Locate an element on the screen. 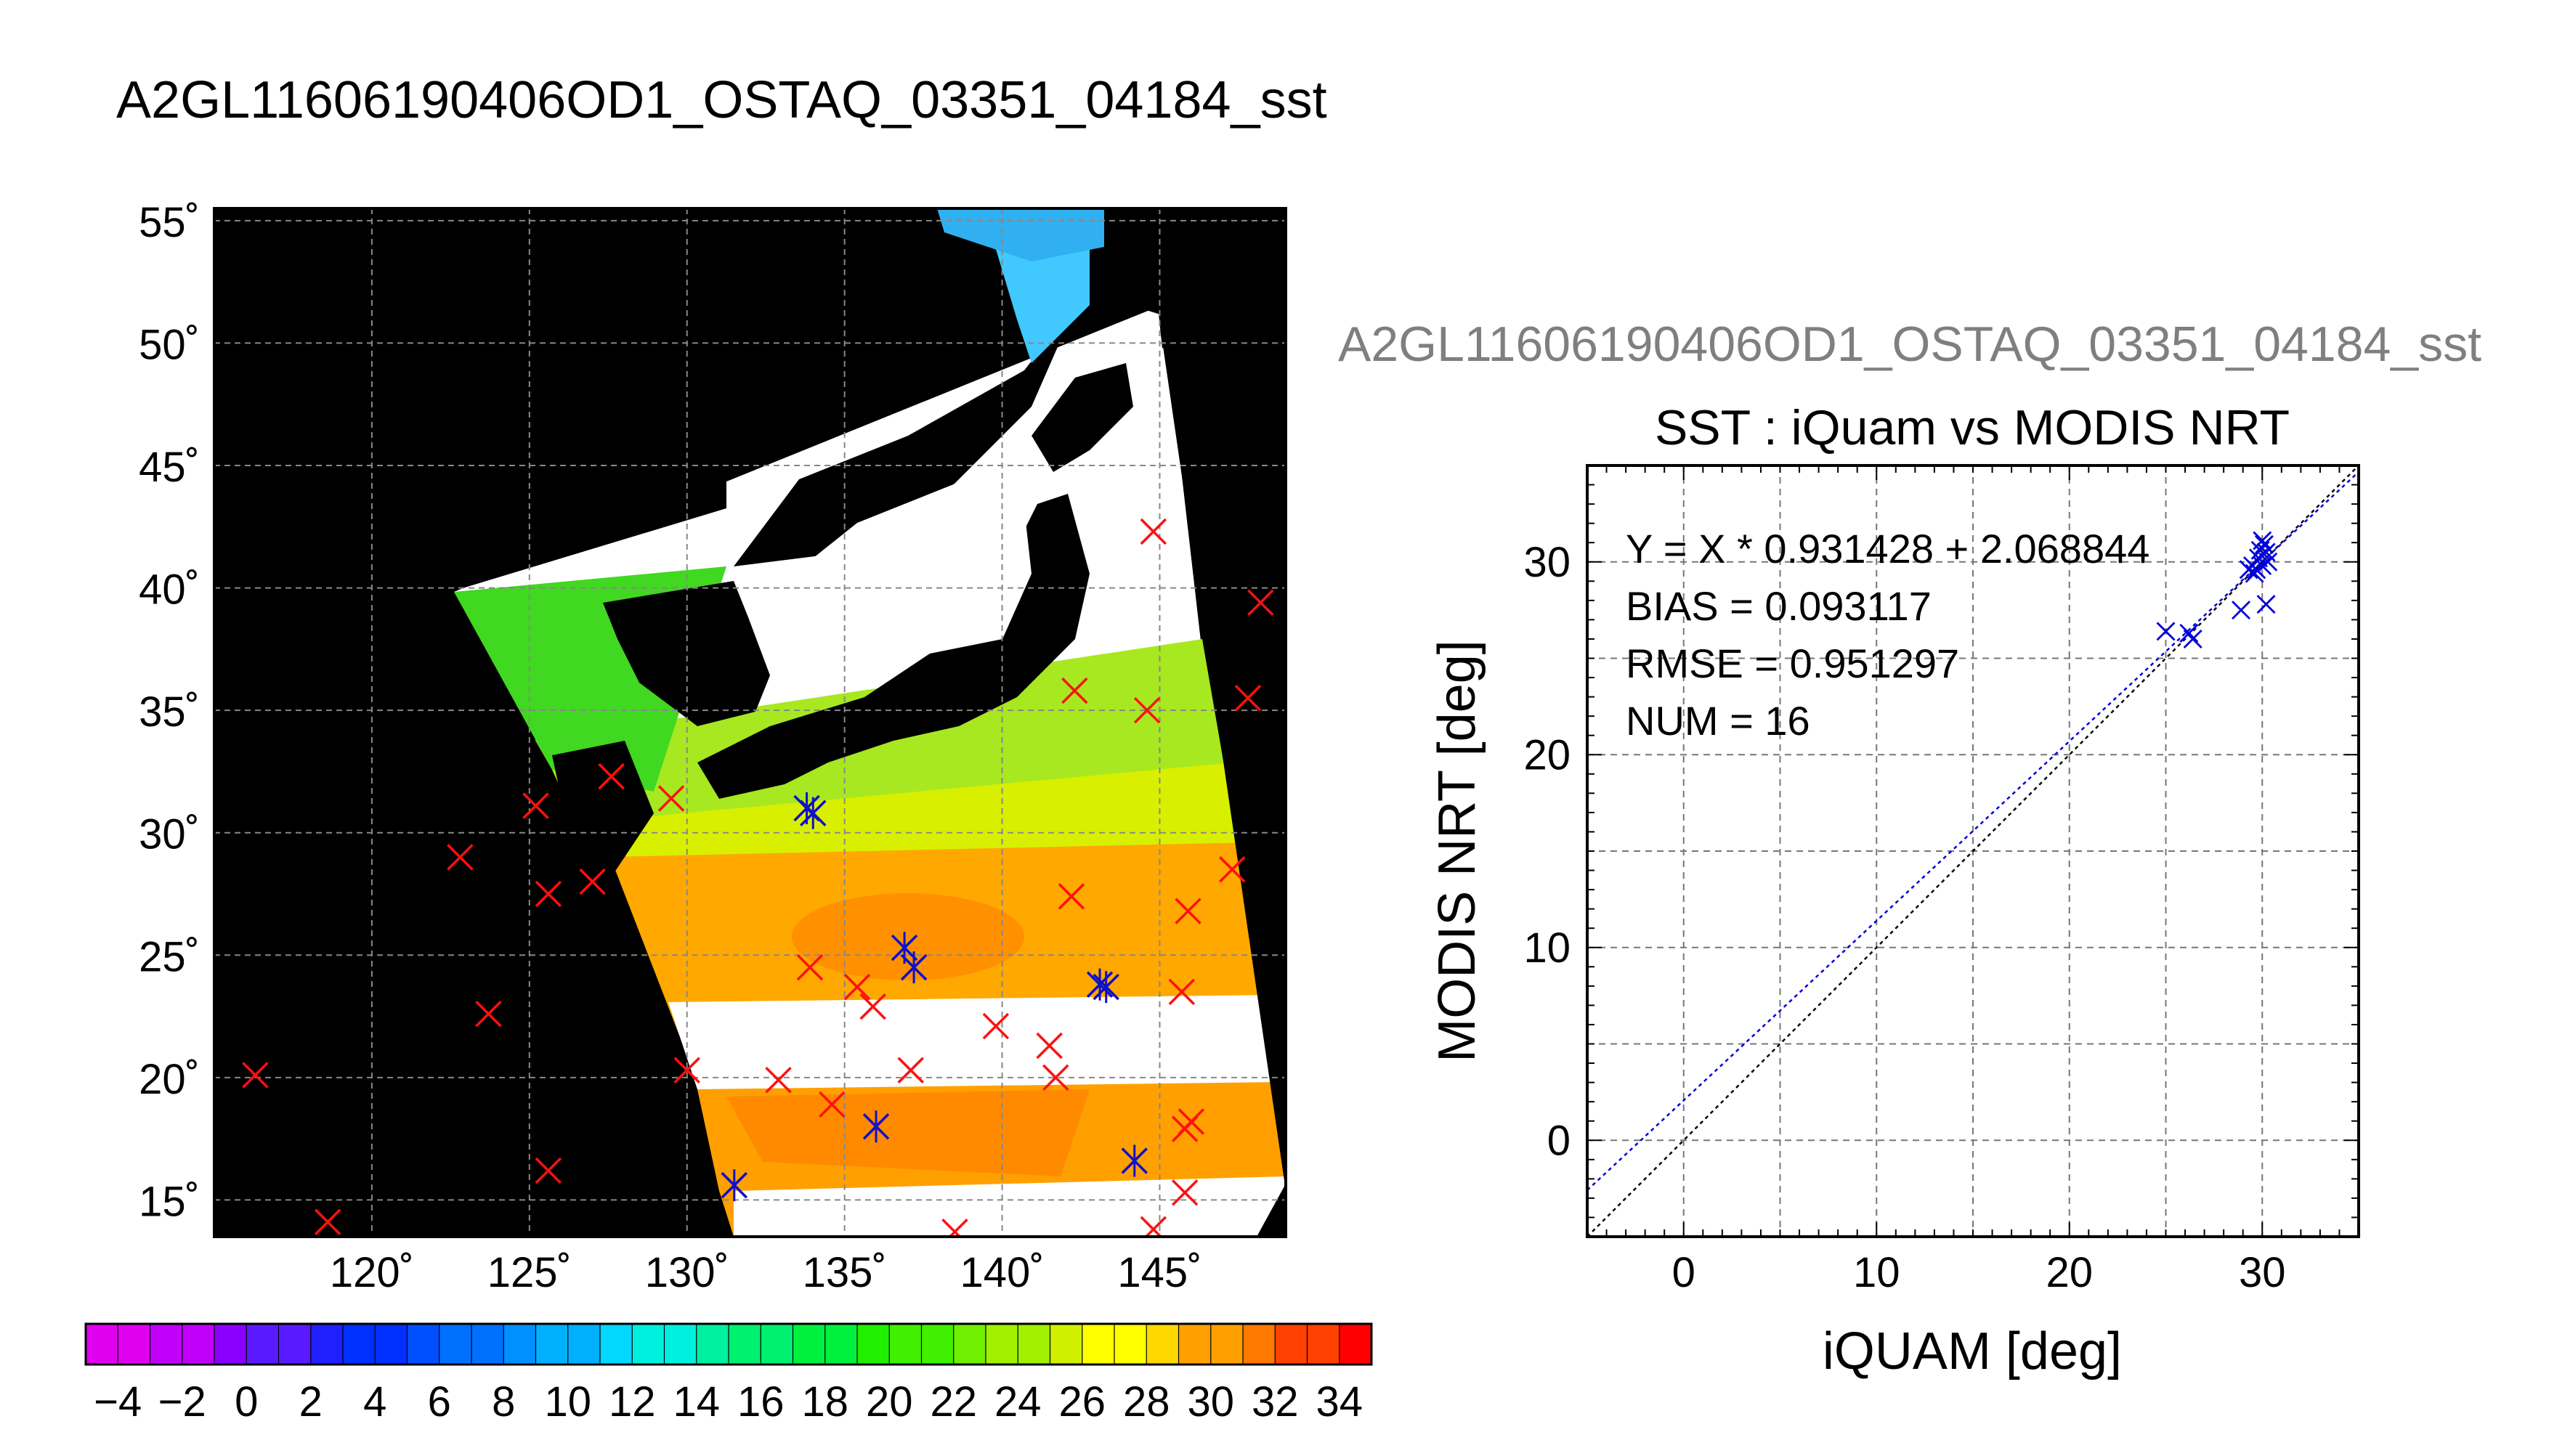  map-lat-label: 30˚ is located at coordinates (170, 834).